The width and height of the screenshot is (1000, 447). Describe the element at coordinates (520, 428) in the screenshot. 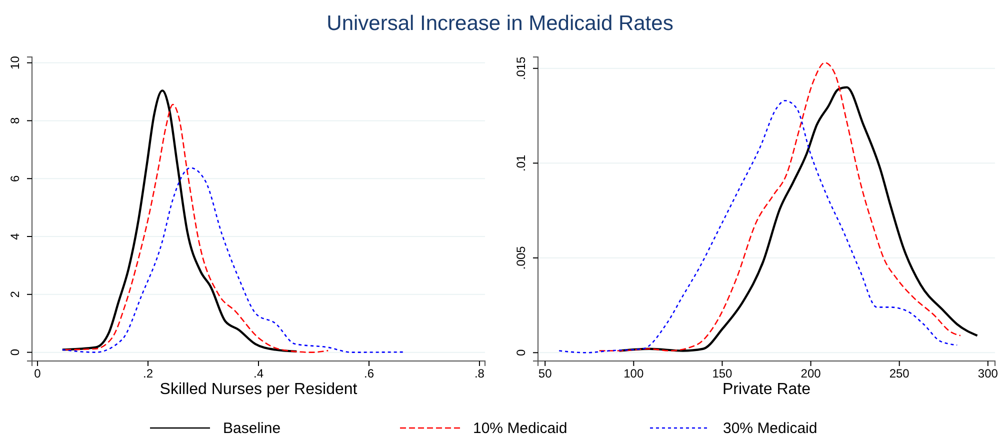

I see `legend-label: 10% Medicaid` at that location.